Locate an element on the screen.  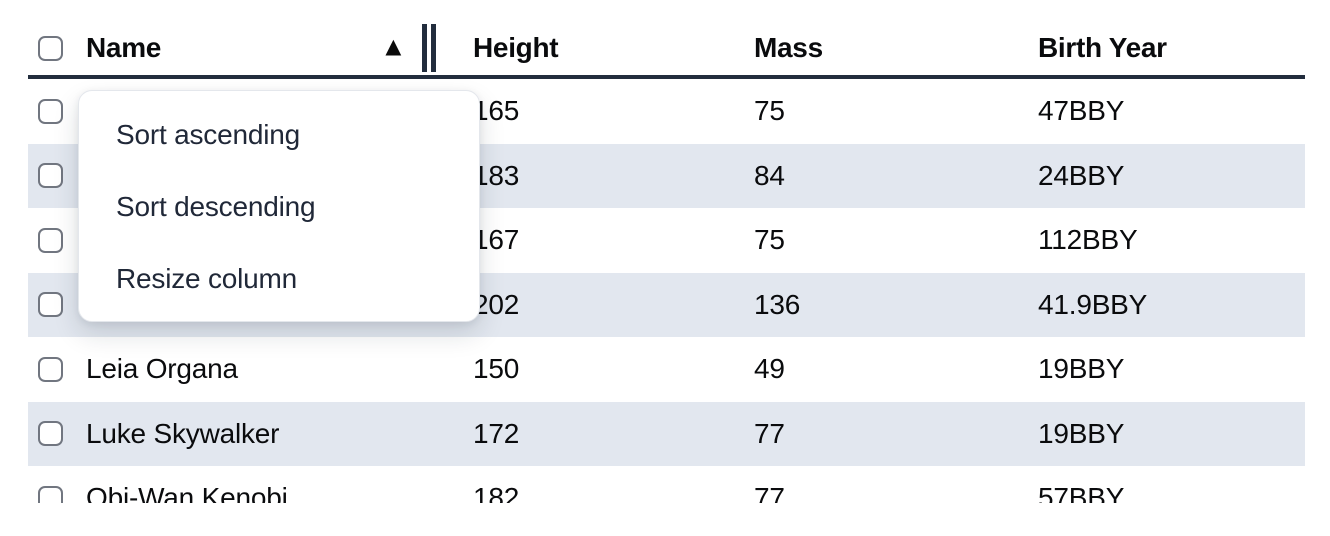
cell-birth-year: 112BBY is located at coordinates (1088, 240).